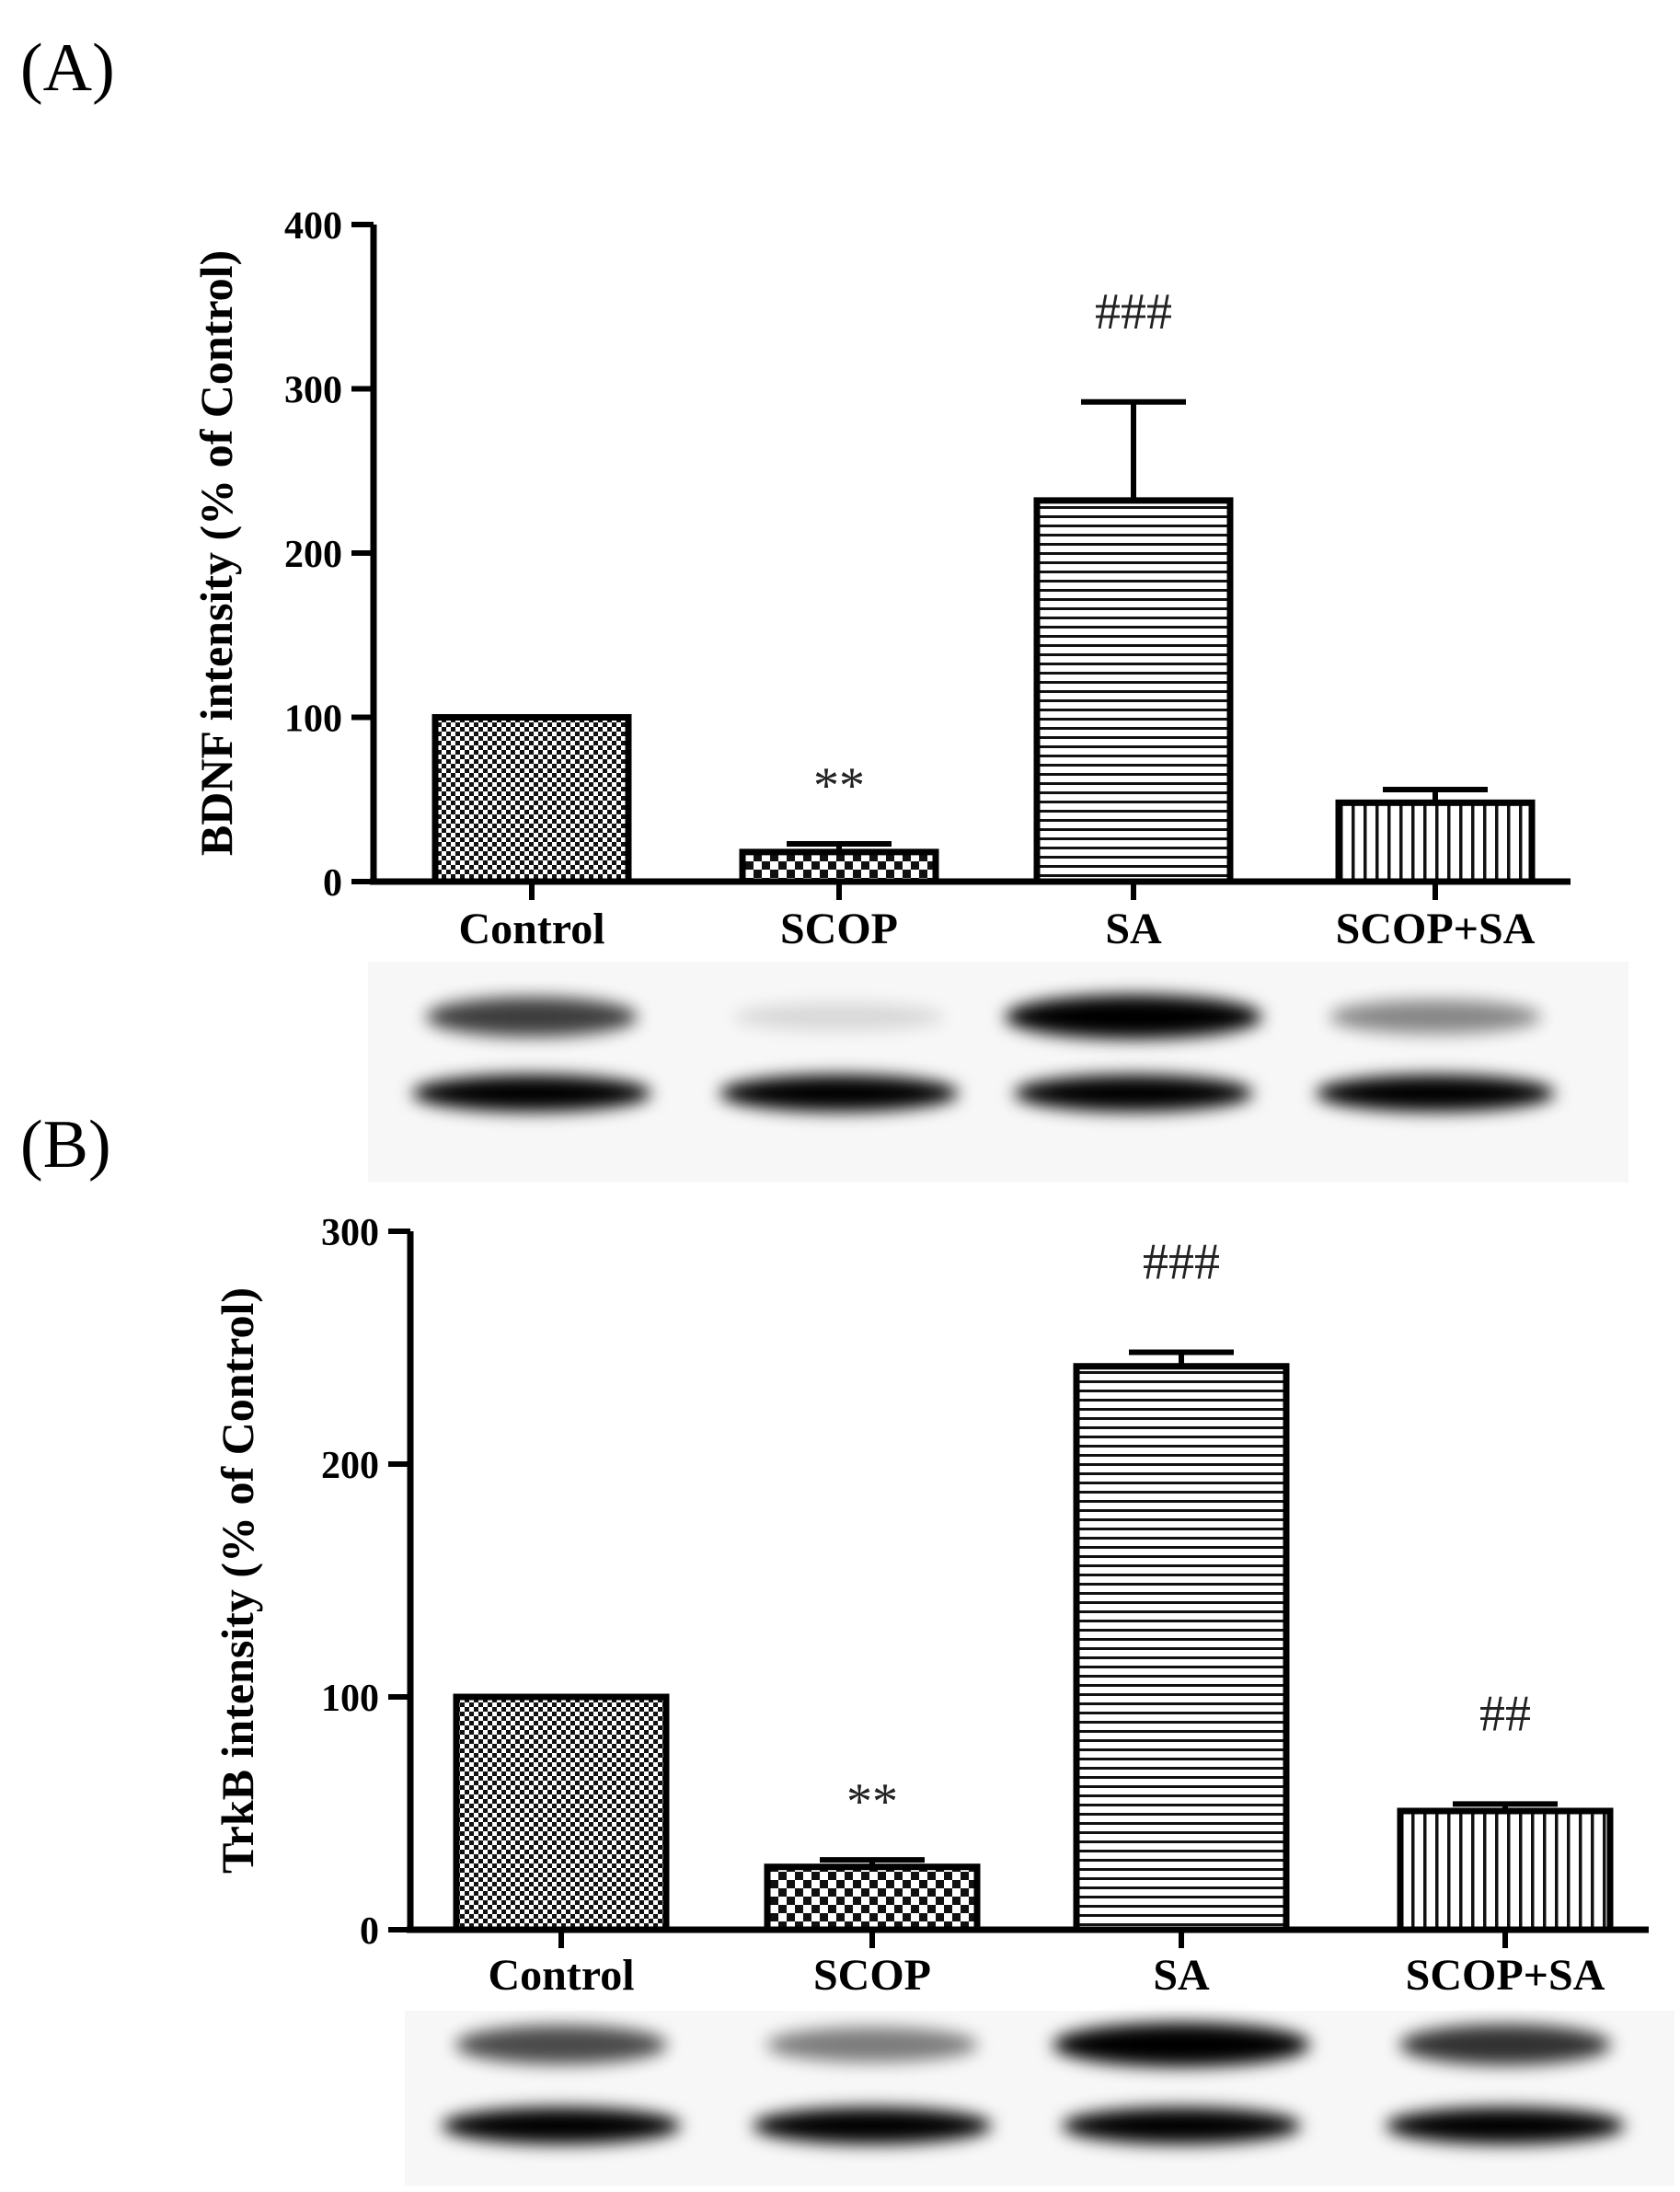  What do you see at coordinates (216, 553) in the screenshot?
I see `y-axis-title: BDNF intensity (% of Control)` at bounding box center [216, 553].